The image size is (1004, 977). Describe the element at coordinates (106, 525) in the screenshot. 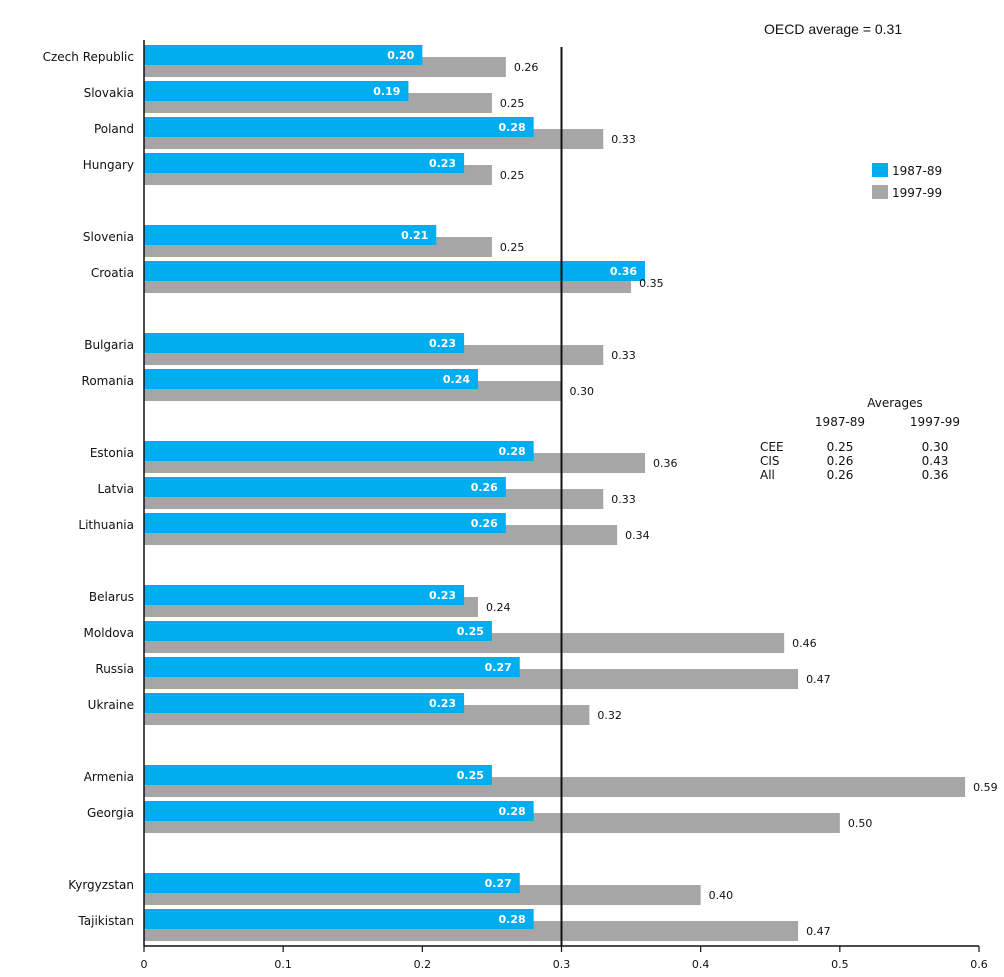

I see `category-label: Lithuania` at that location.